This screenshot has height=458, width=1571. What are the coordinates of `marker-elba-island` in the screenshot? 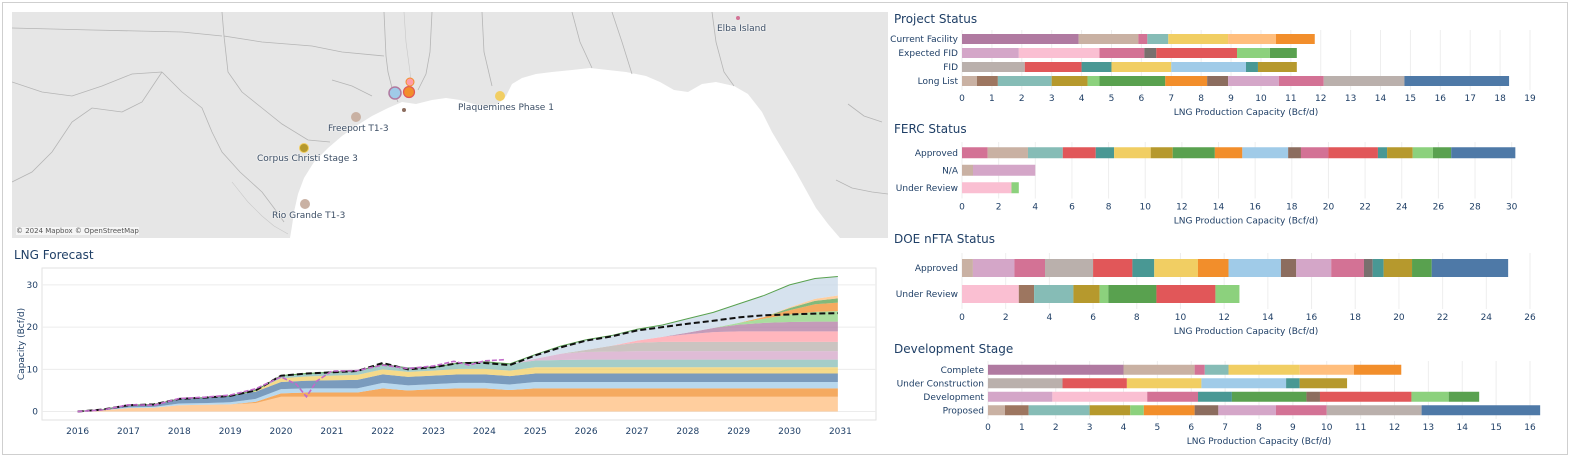 It's located at (738, 18).